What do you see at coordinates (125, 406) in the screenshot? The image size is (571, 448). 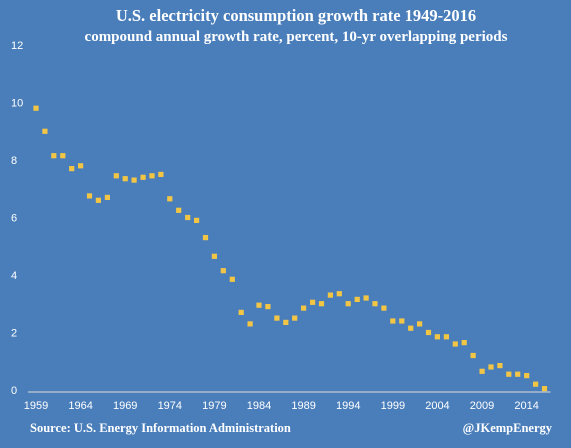 I see `x-tick-label: 1969` at bounding box center [125, 406].